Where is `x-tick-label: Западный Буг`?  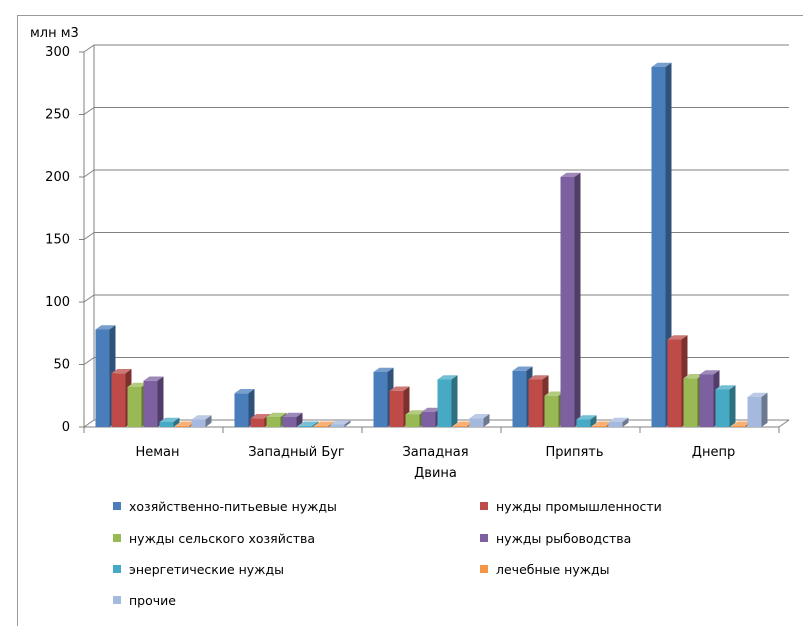
x-tick-label: Западный Буг is located at coordinates (296, 452).